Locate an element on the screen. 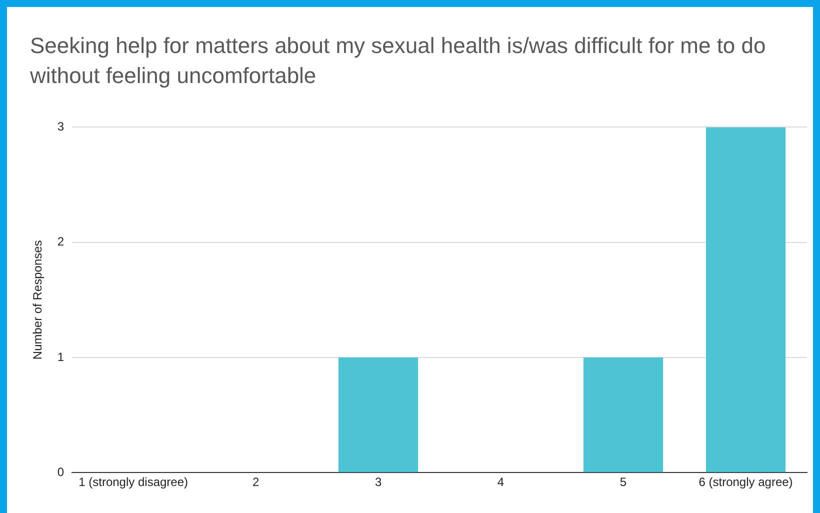 This screenshot has height=513, width=820. x-tick-label: 3 is located at coordinates (378, 482).